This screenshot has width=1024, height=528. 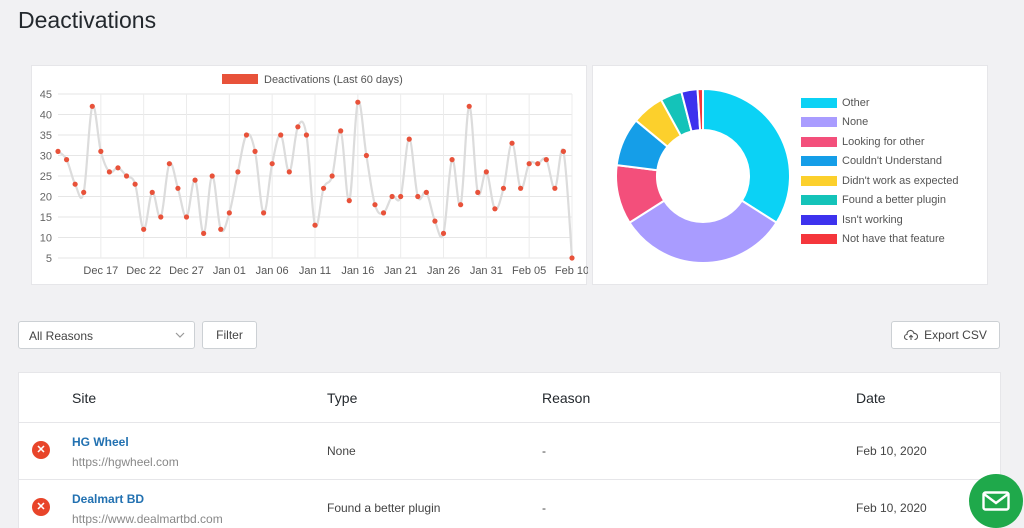 I want to click on legend-item: Didn't work as expected, so click(x=879, y=181).